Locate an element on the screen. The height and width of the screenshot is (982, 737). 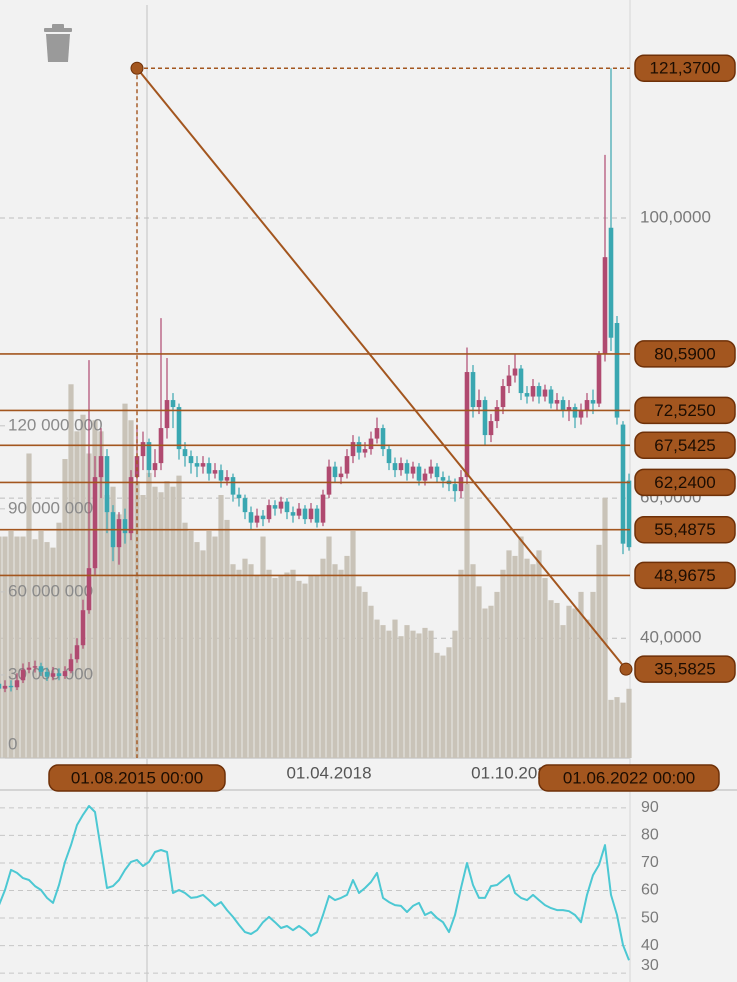
rsi-tick-label: 70 is located at coordinates (650, 862).